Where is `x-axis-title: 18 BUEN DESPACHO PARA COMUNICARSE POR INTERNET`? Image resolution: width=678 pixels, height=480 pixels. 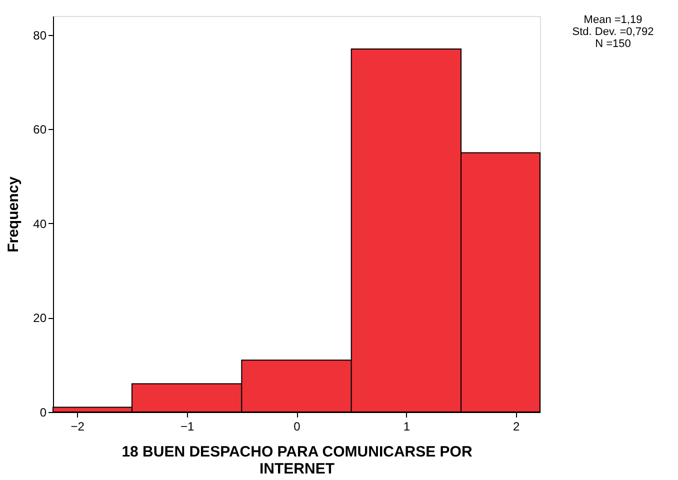
x-axis-title: 18 BUEN DESPACHO PARA COMUNICARSE POR INTERNET is located at coordinates (297, 461).